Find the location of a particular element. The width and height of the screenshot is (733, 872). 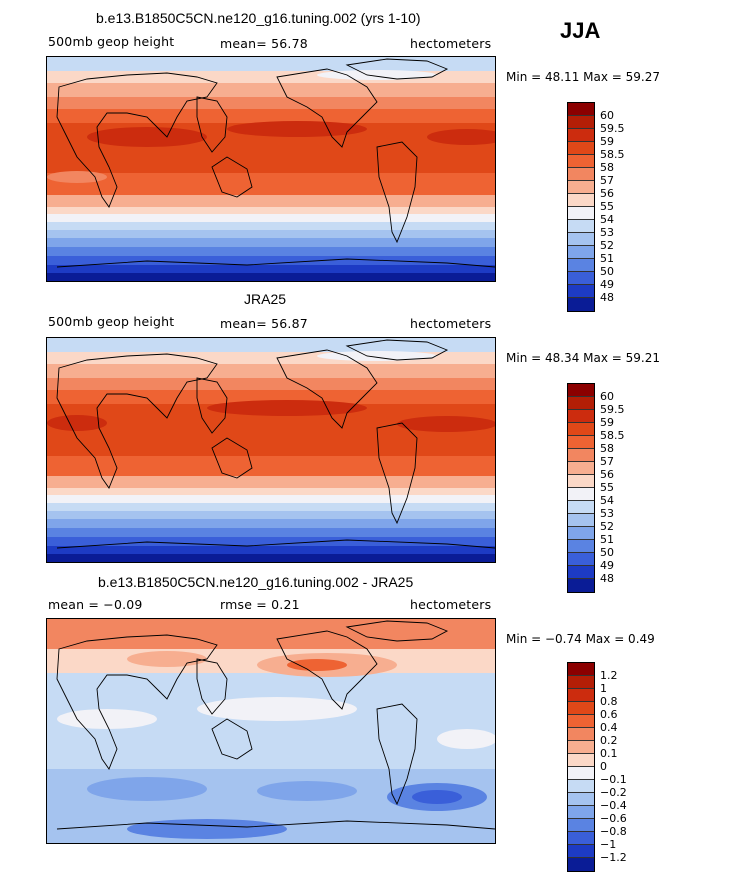

colorbar-tick-label: 1.2 is located at coordinates (609, 675).